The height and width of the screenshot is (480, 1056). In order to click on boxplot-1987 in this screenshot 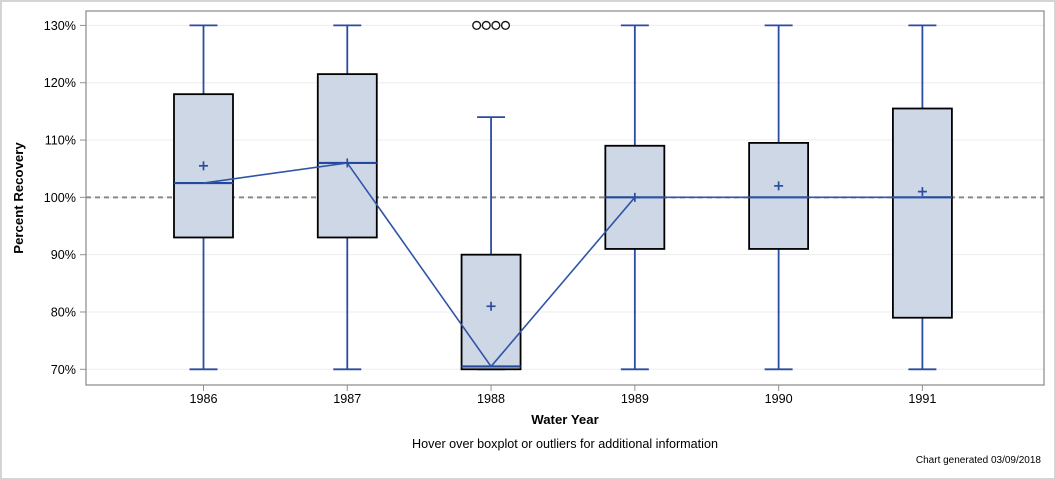, I will do `click(347, 197)`.